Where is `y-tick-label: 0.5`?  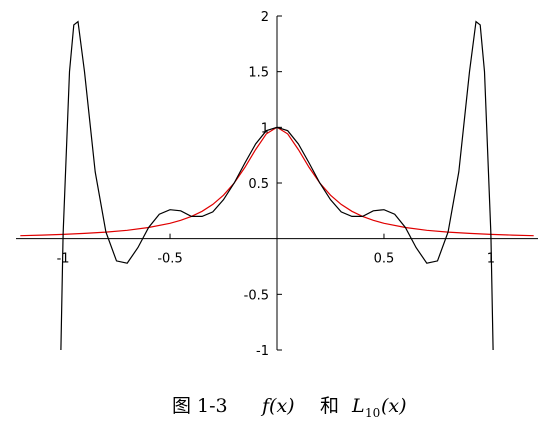 y-tick-label: 0.5 is located at coordinates (258, 184).